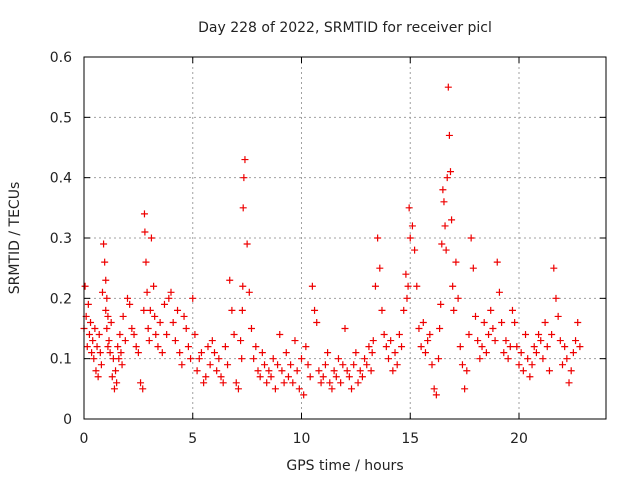  What do you see at coordinates (15, 238) in the screenshot?
I see `y-axis-label: SRMTID / TECUs` at bounding box center [15, 238].